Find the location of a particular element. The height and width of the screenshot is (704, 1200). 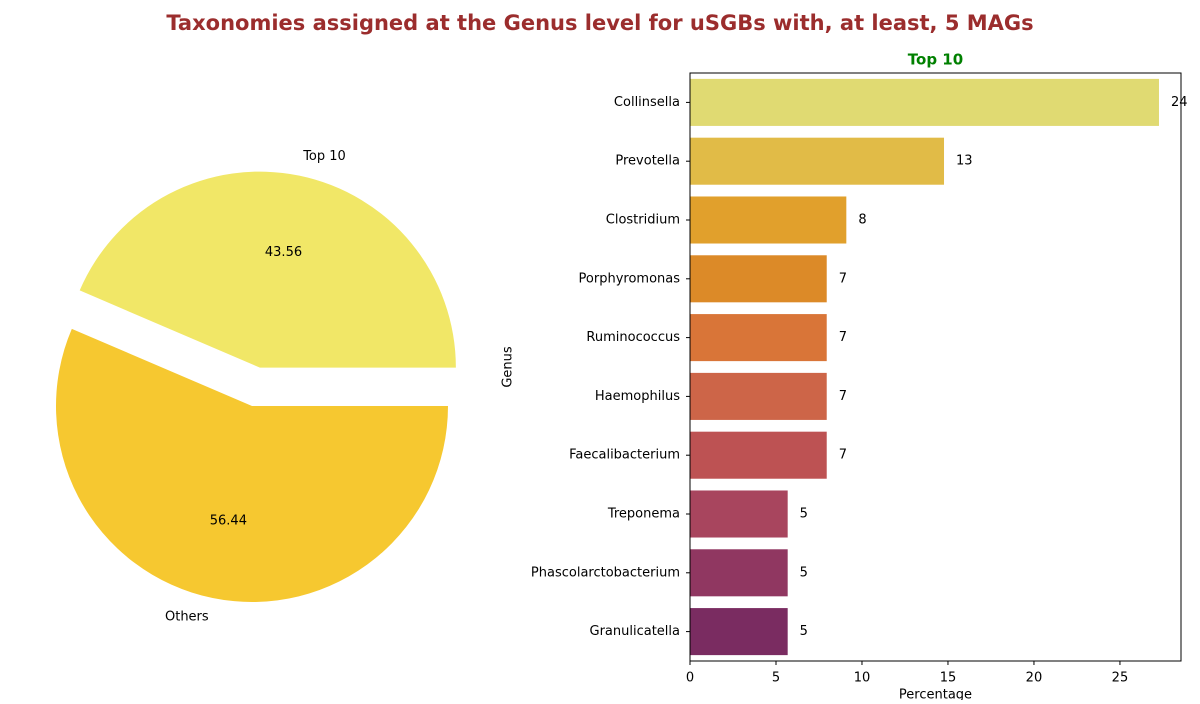

data-label: 8 is located at coordinates (862, 220).